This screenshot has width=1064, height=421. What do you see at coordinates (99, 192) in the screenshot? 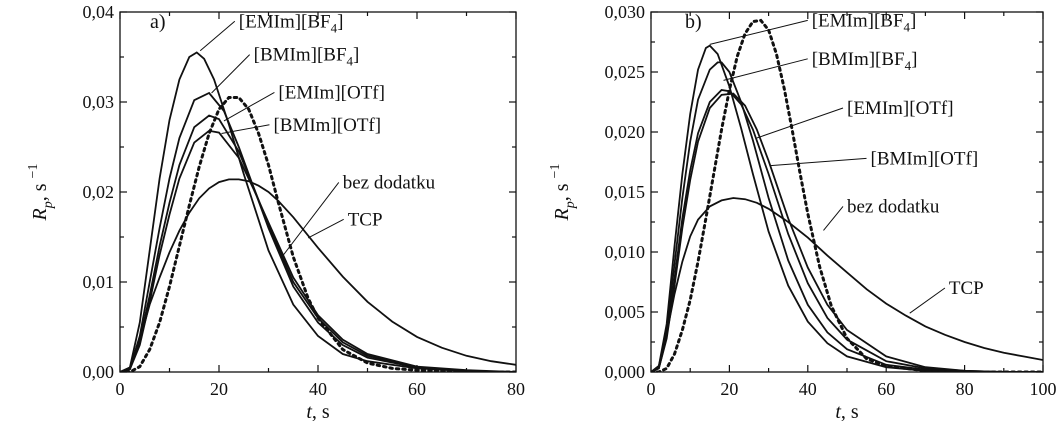
I see `y-tick-label: 0,02` at bounding box center [99, 192].